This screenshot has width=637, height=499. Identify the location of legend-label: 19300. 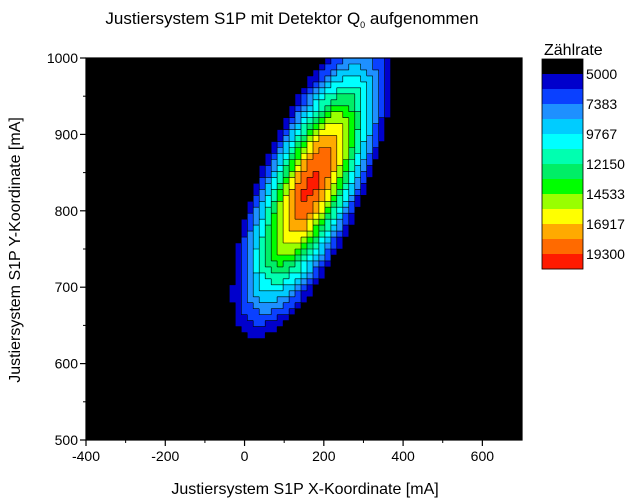
(605, 254).